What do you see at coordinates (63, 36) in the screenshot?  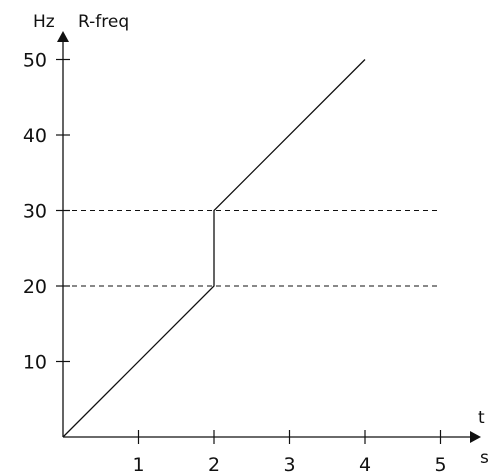 I see `y-axis-arrowhead` at bounding box center [63, 36].